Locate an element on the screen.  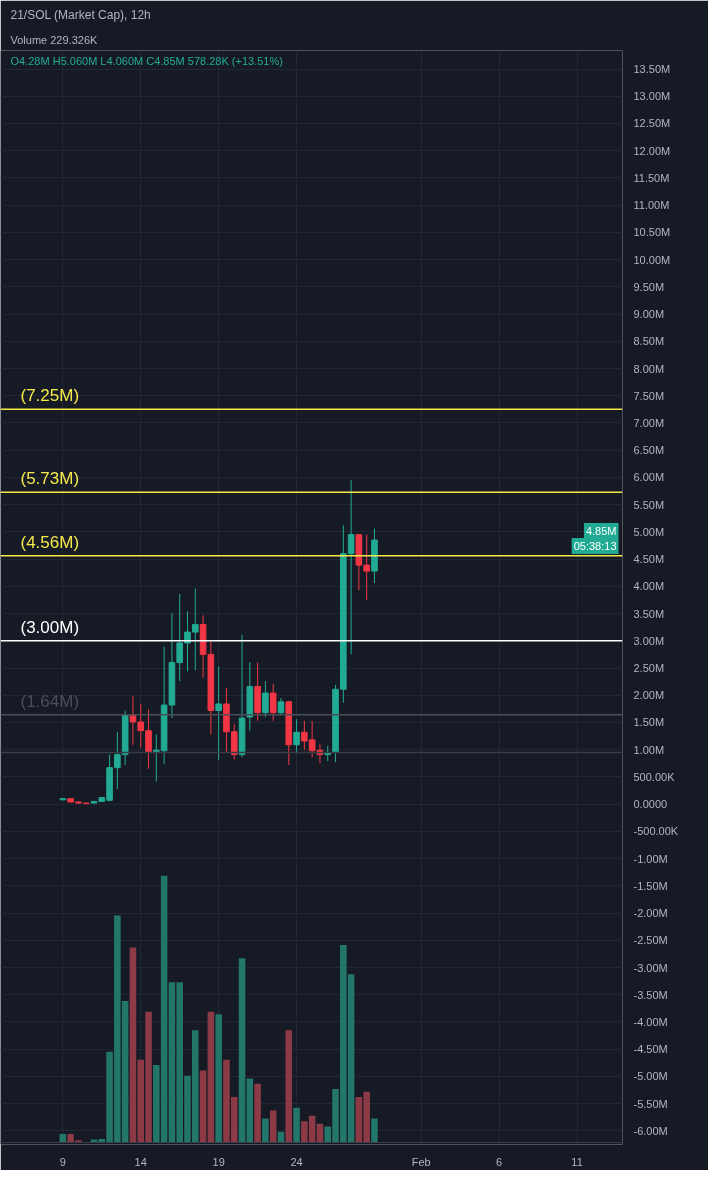
x-tick-label: 14 is located at coordinates (140, 1161).